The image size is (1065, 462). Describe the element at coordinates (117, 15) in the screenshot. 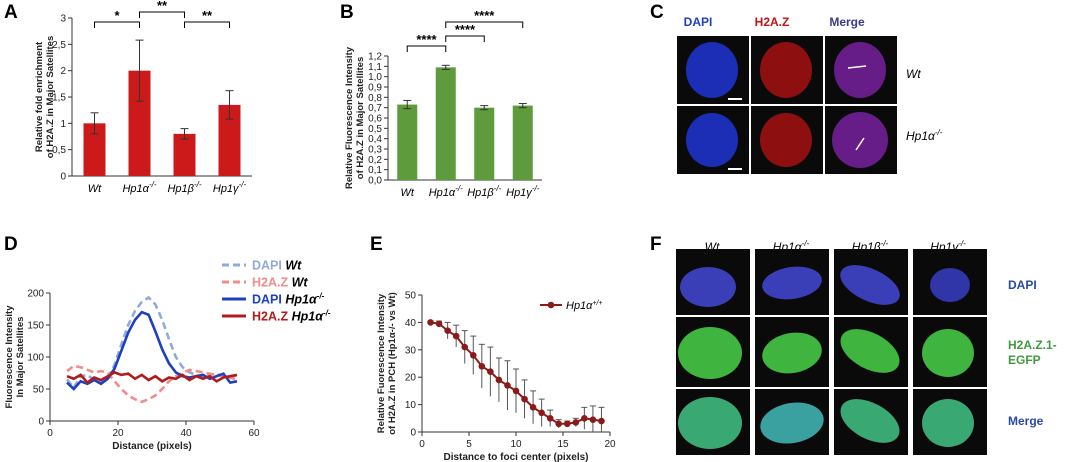

I see `significance-label: *` at that location.